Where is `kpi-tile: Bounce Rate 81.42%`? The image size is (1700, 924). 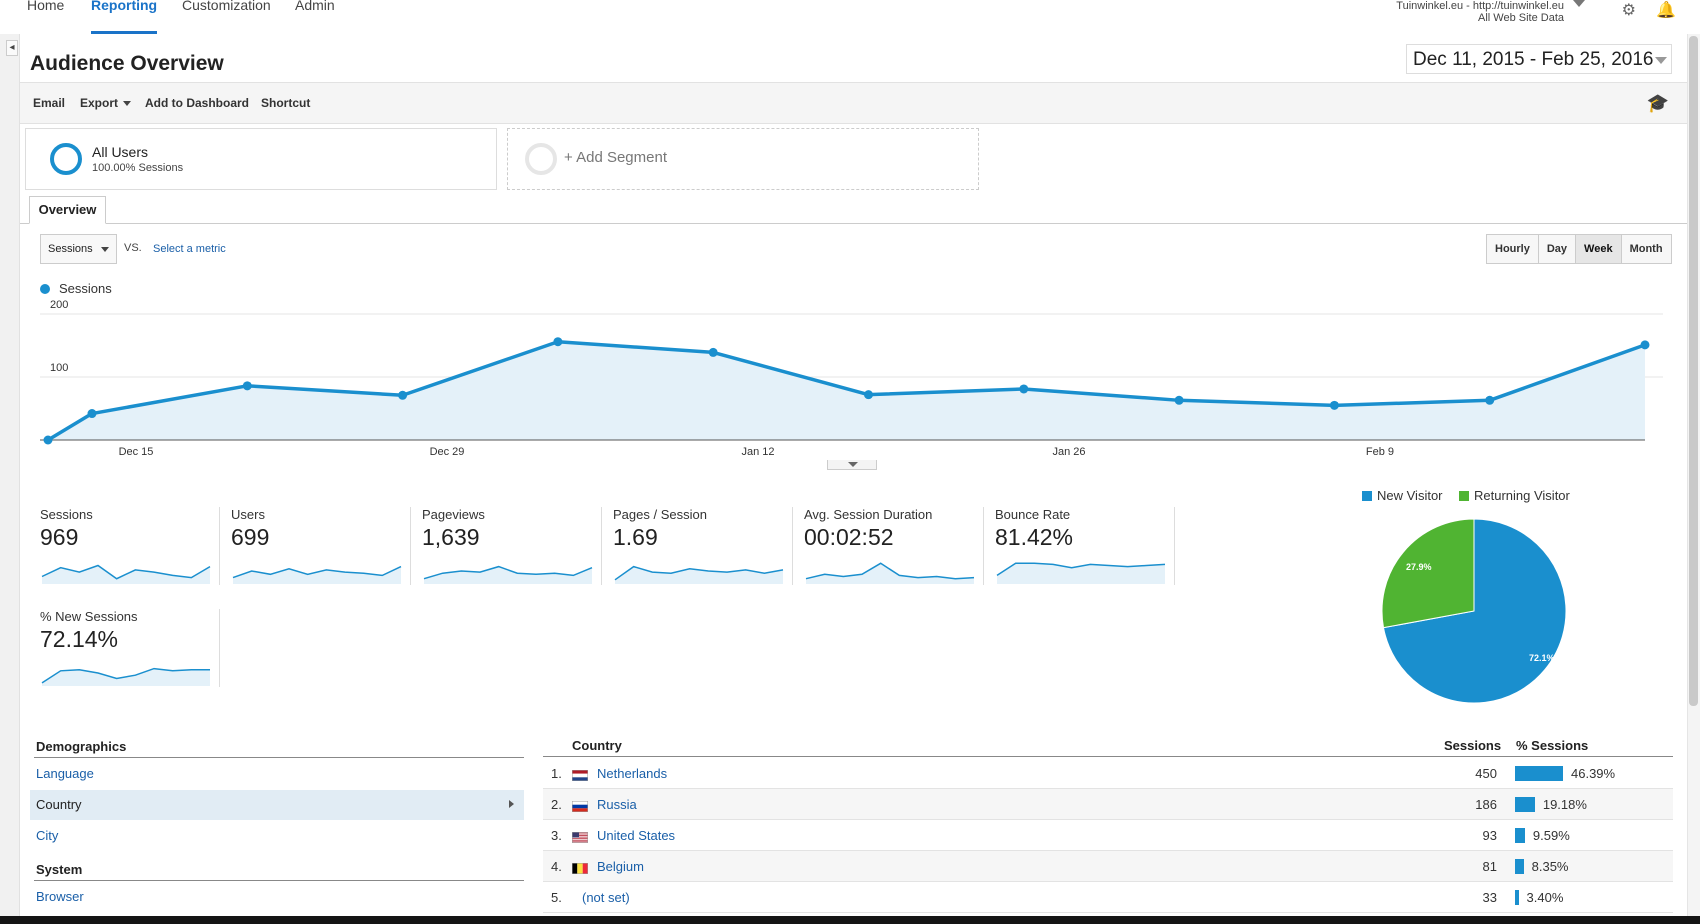
kpi-tile: Bounce Rate 81.42% is located at coordinates (1085, 546).